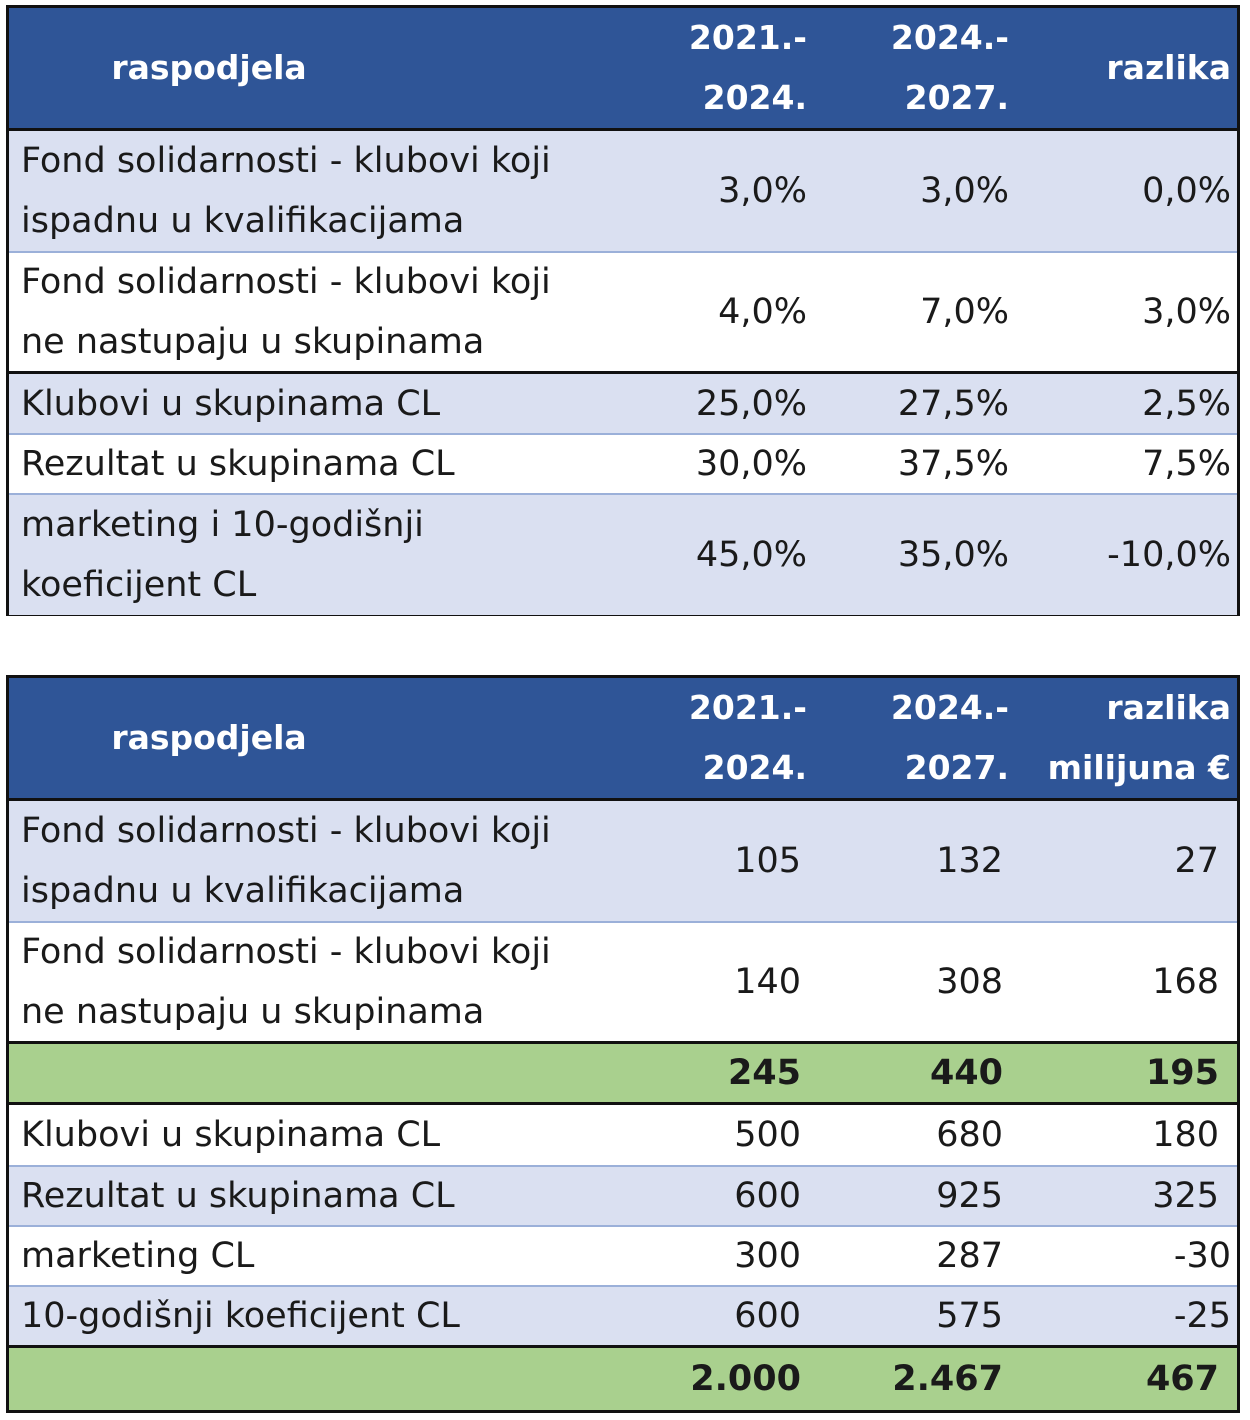 This screenshot has height=1420, width=1250. I want to click on row-label: marketing CL, so click(138, 1256).